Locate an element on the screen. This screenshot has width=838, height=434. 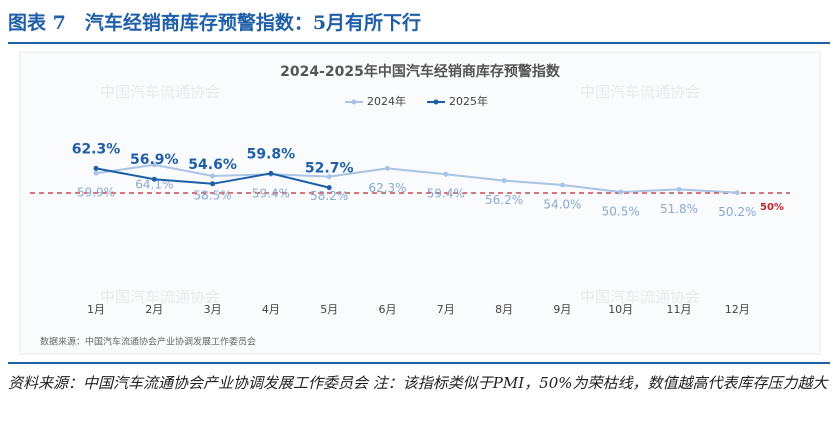
x-tick-label: 2月 is located at coordinates (154, 309).